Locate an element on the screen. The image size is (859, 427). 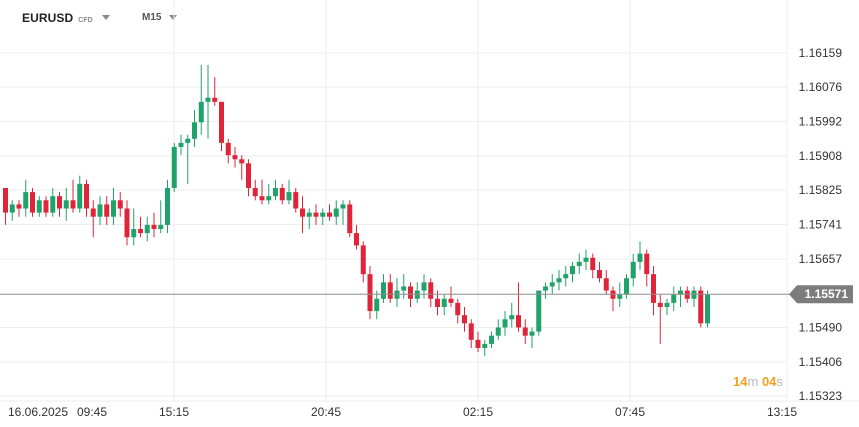
y-tick-label: 1.16159 is located at coordinates (821, 53).